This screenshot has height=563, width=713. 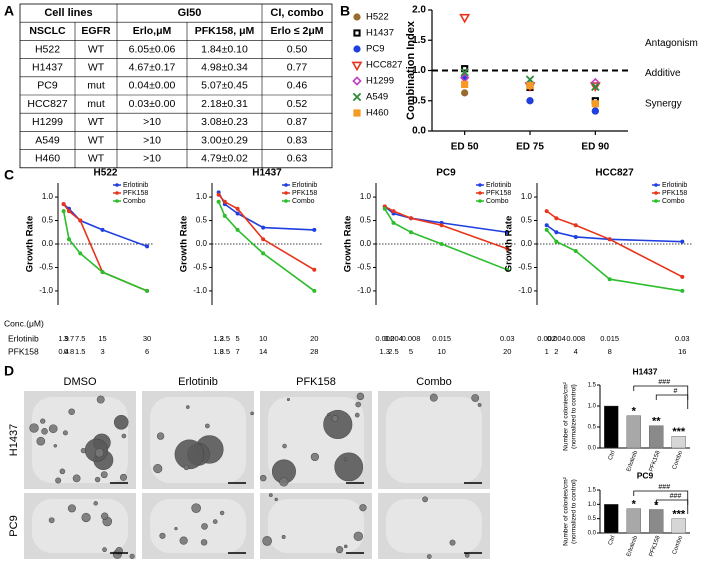 What do you see at coordinates (411, 351) in the screenshot?
I see `x-tick-label-pfk158: 5` at bounding box center [411, 351].